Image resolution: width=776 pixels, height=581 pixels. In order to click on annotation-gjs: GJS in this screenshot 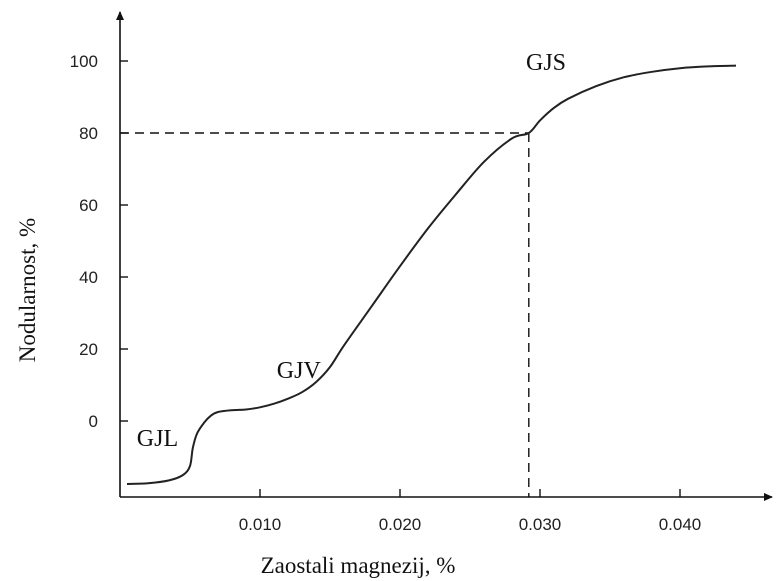, I will do `click(546, 63)`.